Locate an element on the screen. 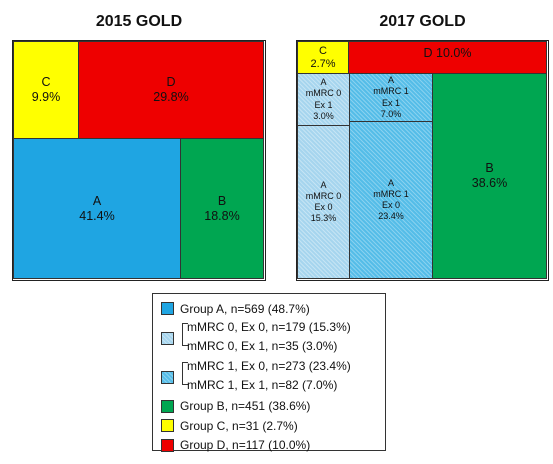 The width and height of the screenshot is (553, 464). legend-label-mmrc1-ex0: mMRC 1, Ex 0, n=273 (23.4%) is located at coordinates (269, 365).